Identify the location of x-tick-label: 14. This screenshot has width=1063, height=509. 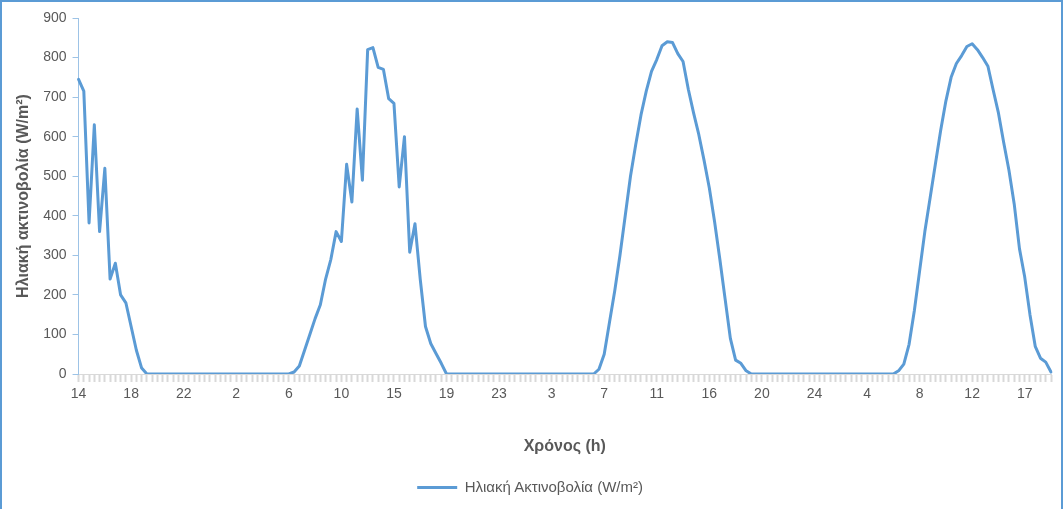
(78, 393).